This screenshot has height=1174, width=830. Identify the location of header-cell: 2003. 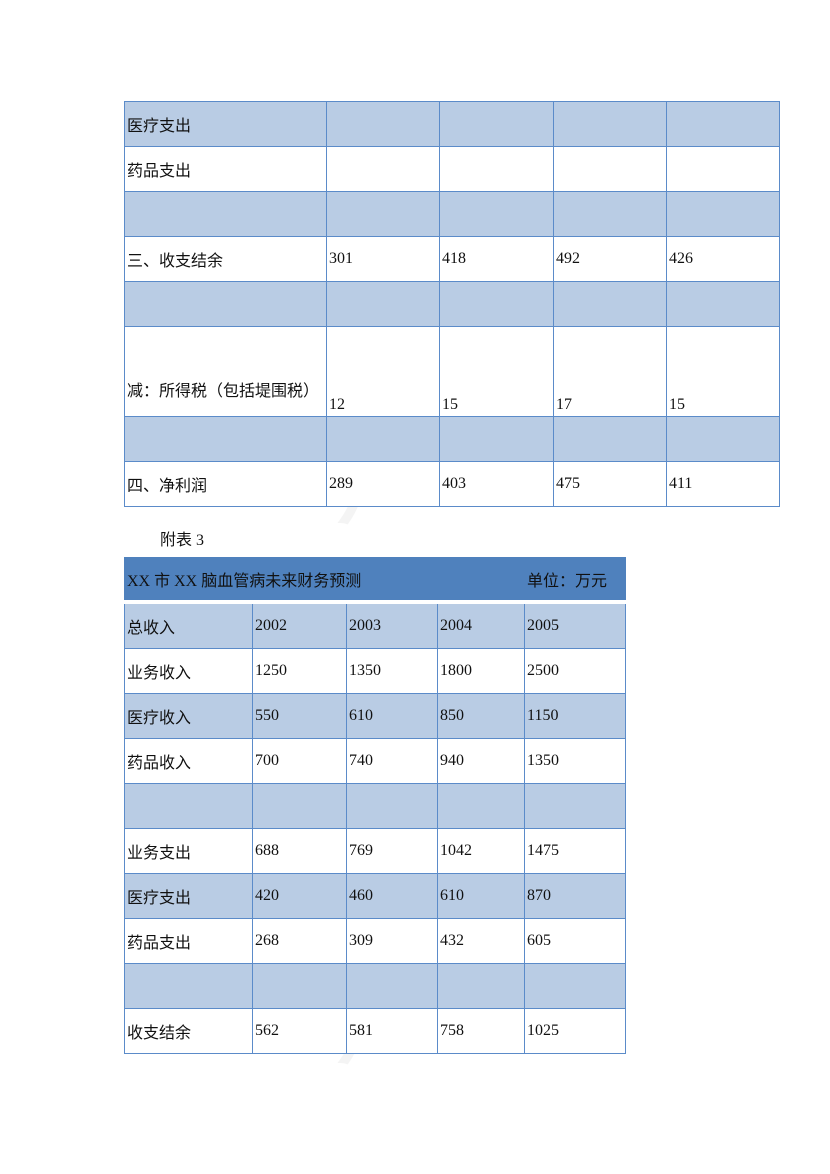
(392, 625).